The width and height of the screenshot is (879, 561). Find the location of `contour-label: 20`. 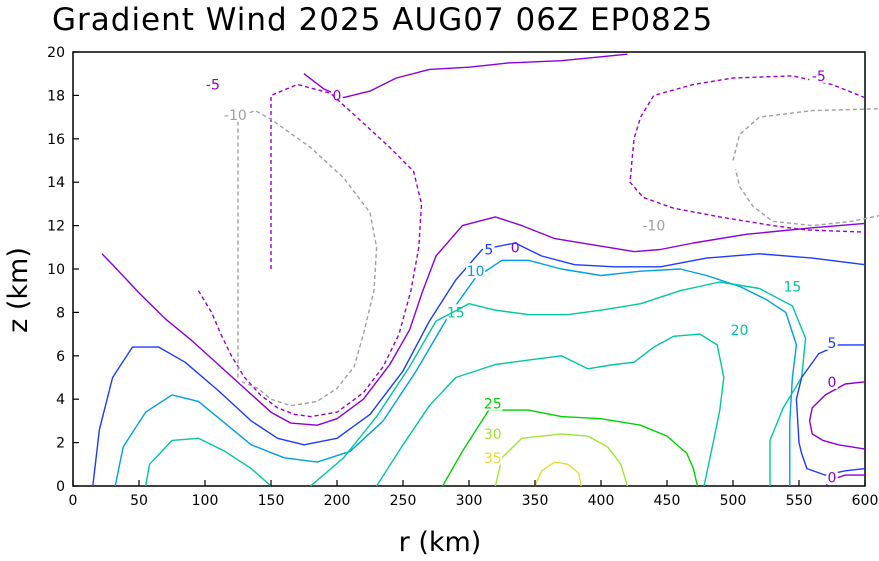

contour-label: 20 is located at coordinates (740, 331).